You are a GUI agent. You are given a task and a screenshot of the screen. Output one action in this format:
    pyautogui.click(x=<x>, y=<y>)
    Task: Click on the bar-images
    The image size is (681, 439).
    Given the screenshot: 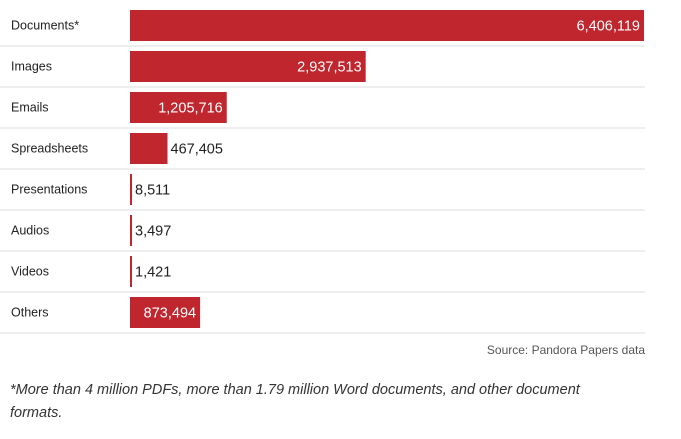 What is the action you would take?
    pyautogui.click(x=248, y=66)
    